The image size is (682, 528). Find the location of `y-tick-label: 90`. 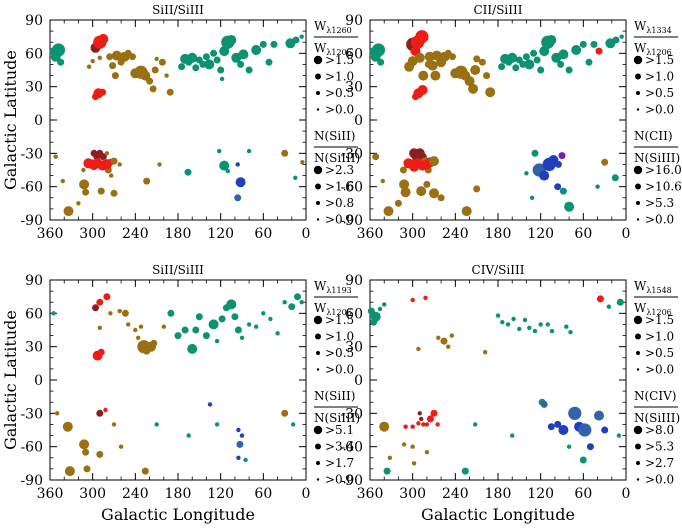

y-tick-label: 90 is located at coordinates (34, 21).